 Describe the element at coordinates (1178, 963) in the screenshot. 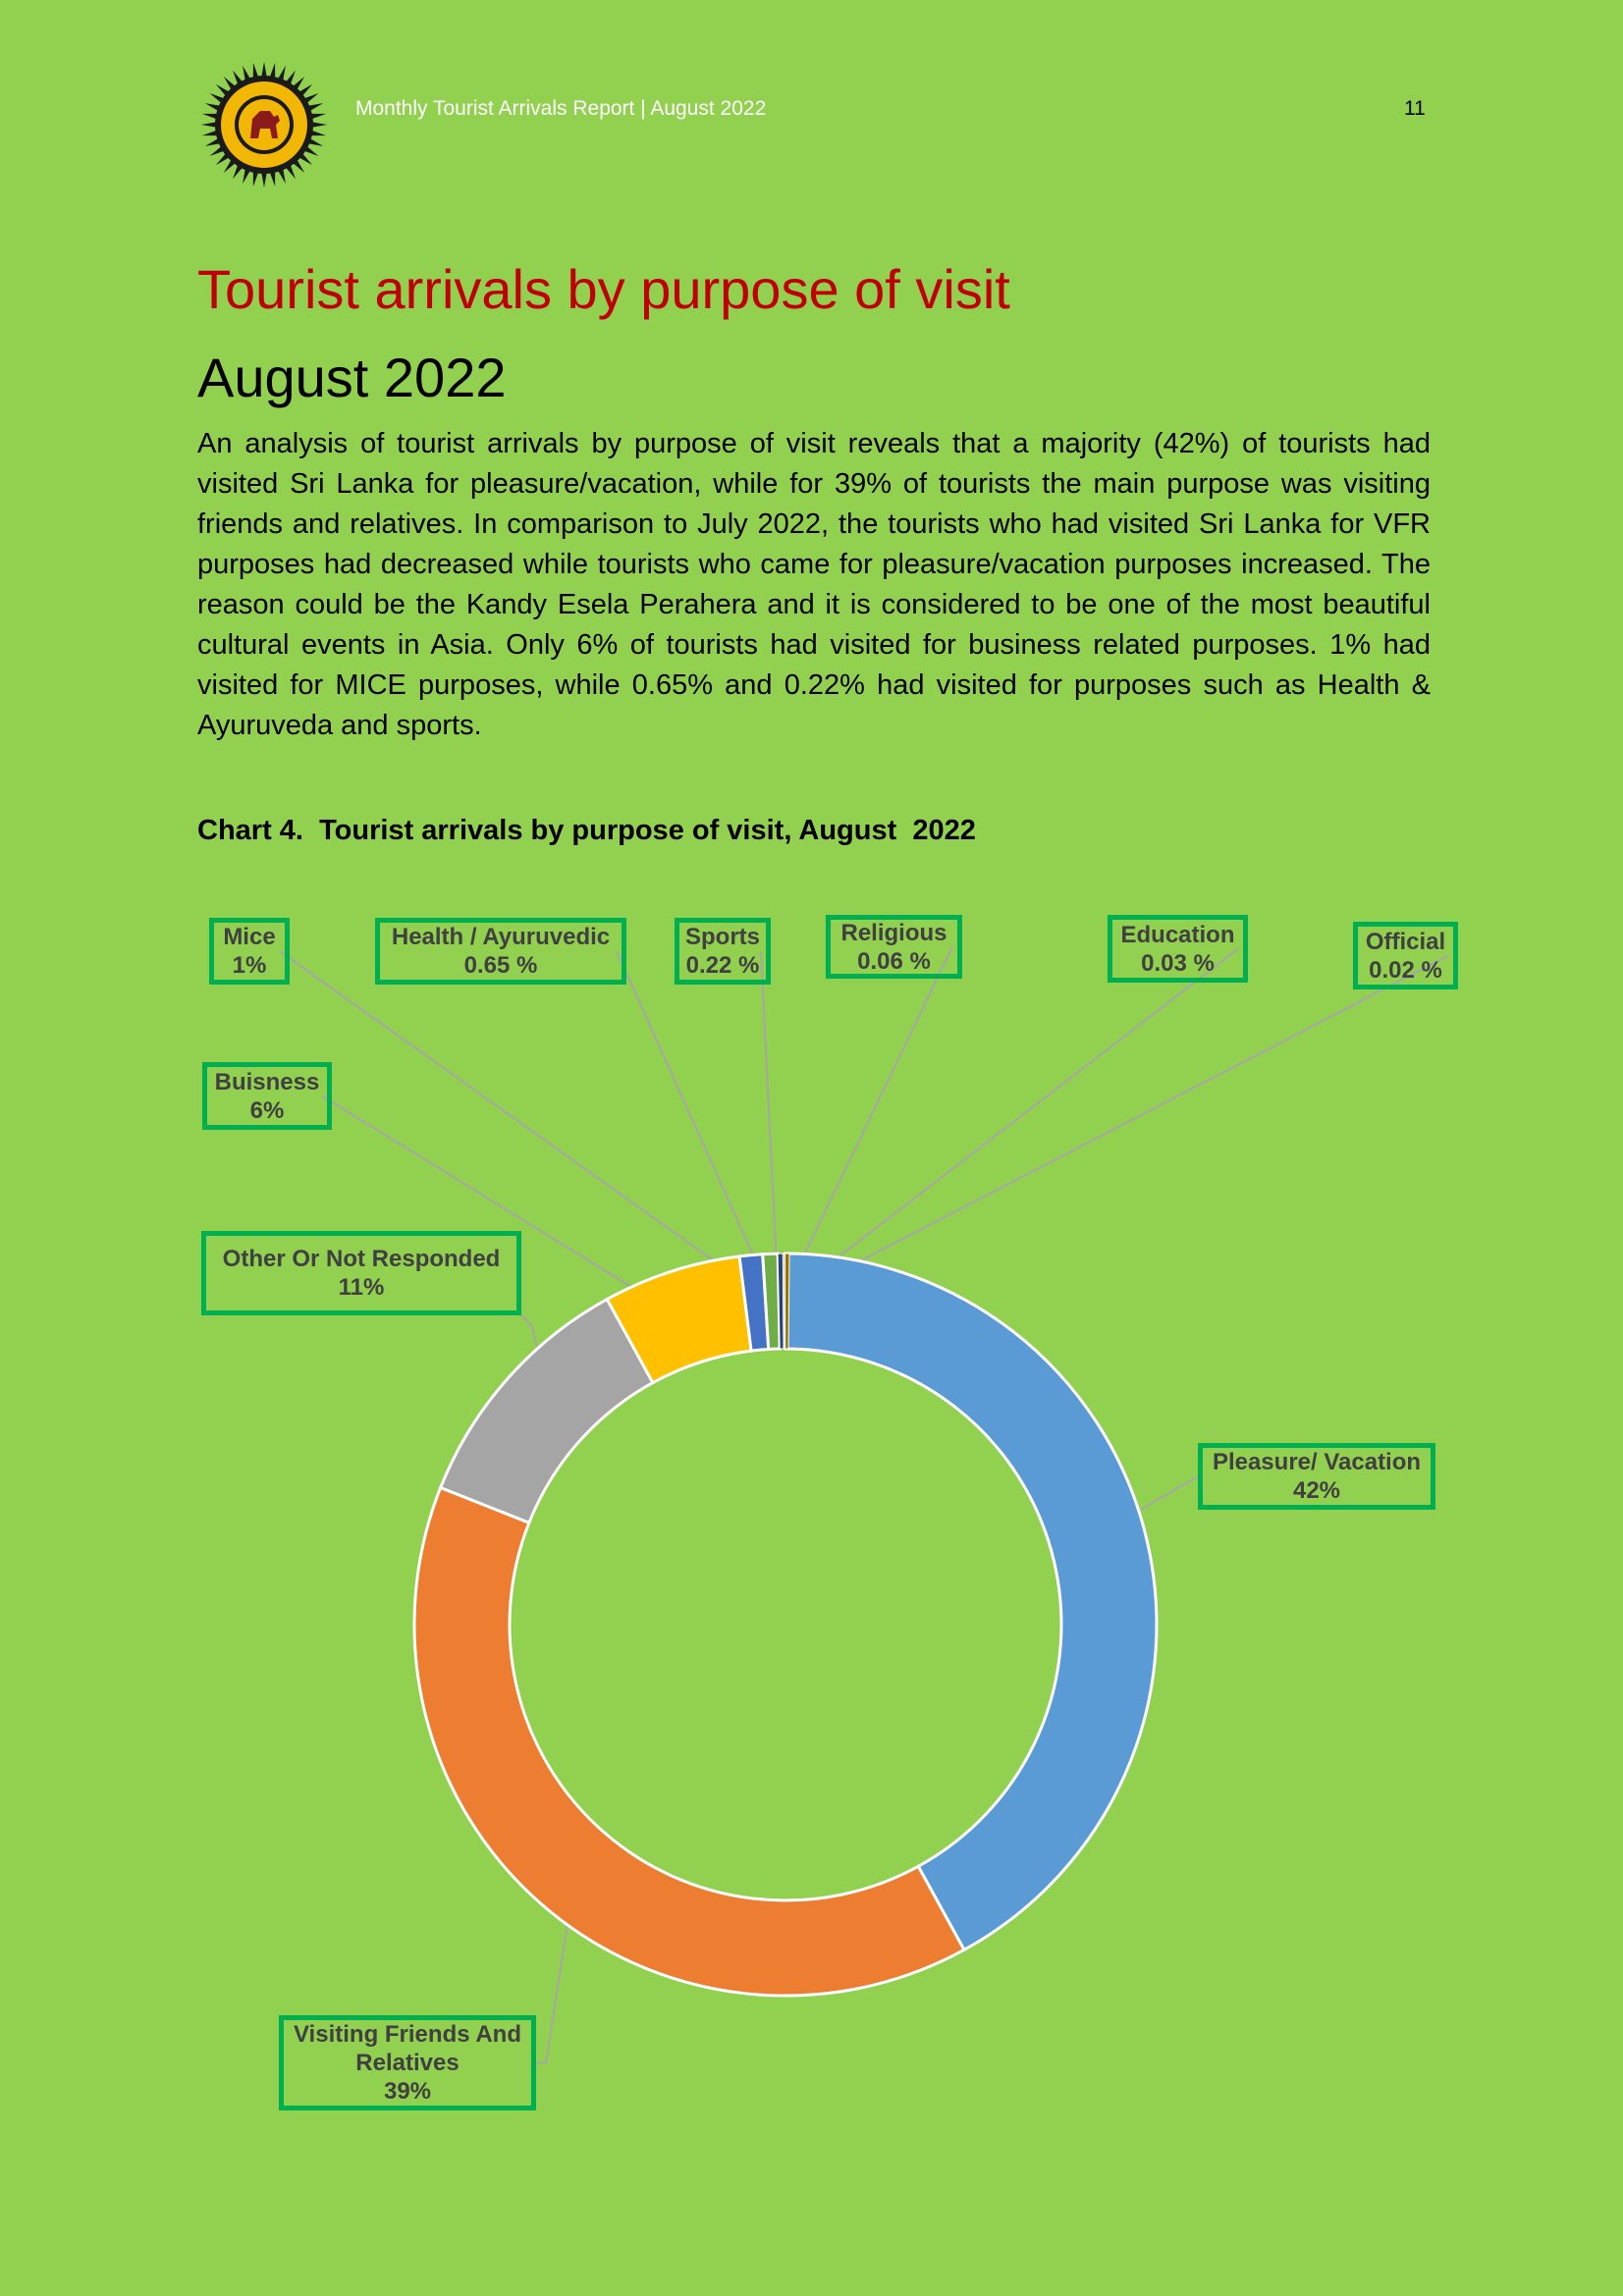

I see `slice-label-value: 0.03 %` at that location.